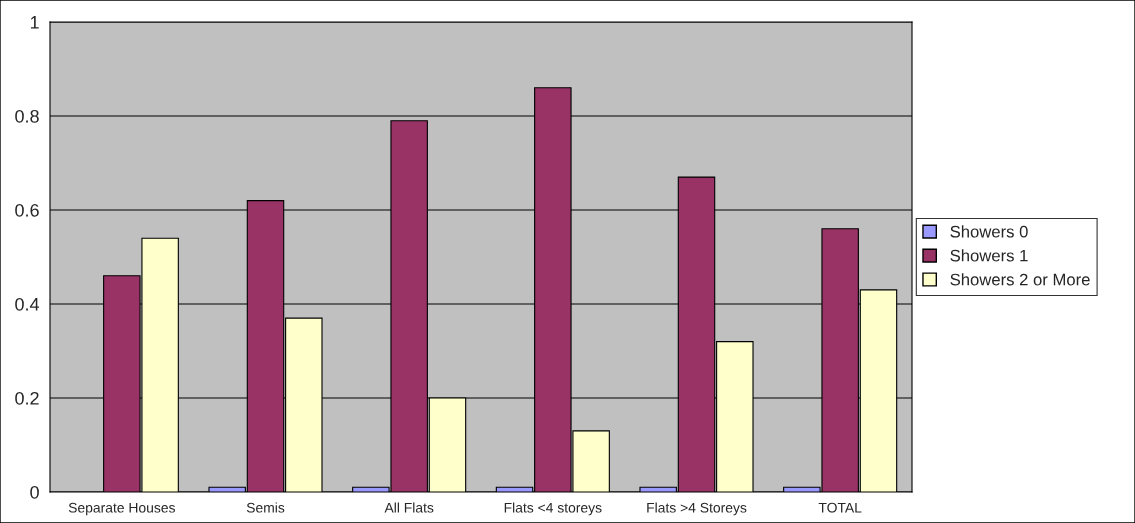 The image size is (1135, 523). I want to click on y-tick-label: 1, so click(34, 22).